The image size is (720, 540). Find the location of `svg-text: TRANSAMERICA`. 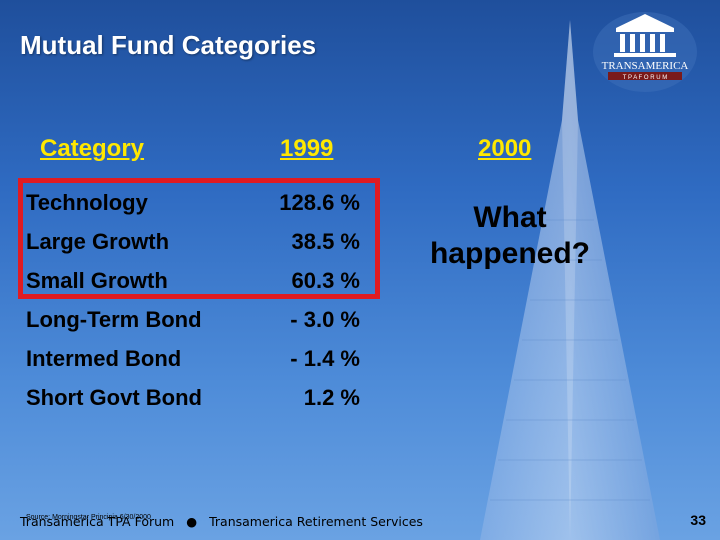

svg-text: TRANSAMERICA is located at coordinates (645, 66).